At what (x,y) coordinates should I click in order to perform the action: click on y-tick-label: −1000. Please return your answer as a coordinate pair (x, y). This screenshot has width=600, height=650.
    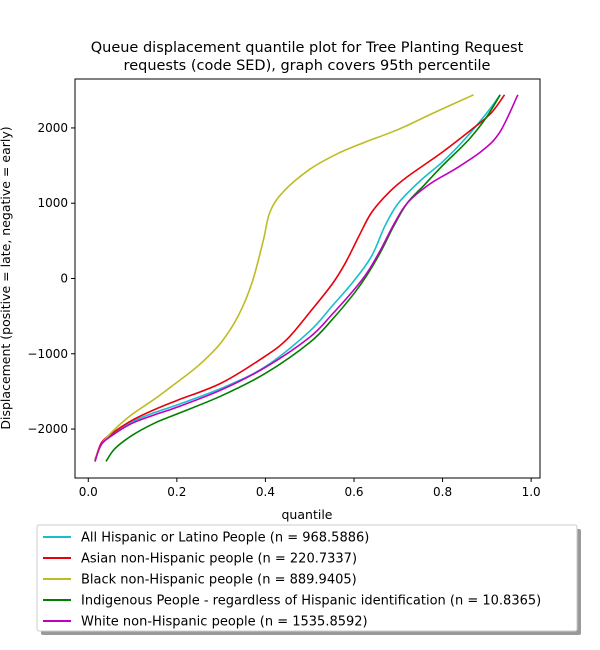
    Looking at the image, I should click on (47, 354).